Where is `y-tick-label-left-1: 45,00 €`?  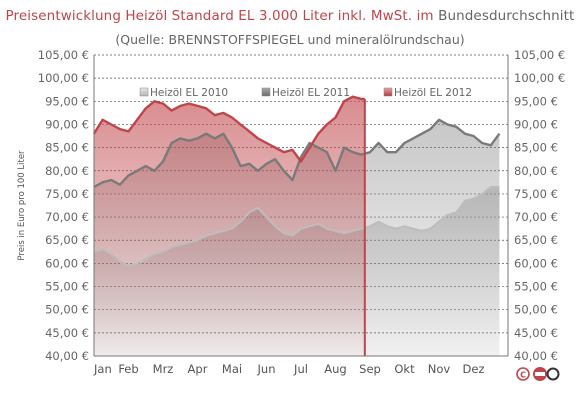 y-tick-label-left-1: 45,00 € is located at coordinates (67, 333).